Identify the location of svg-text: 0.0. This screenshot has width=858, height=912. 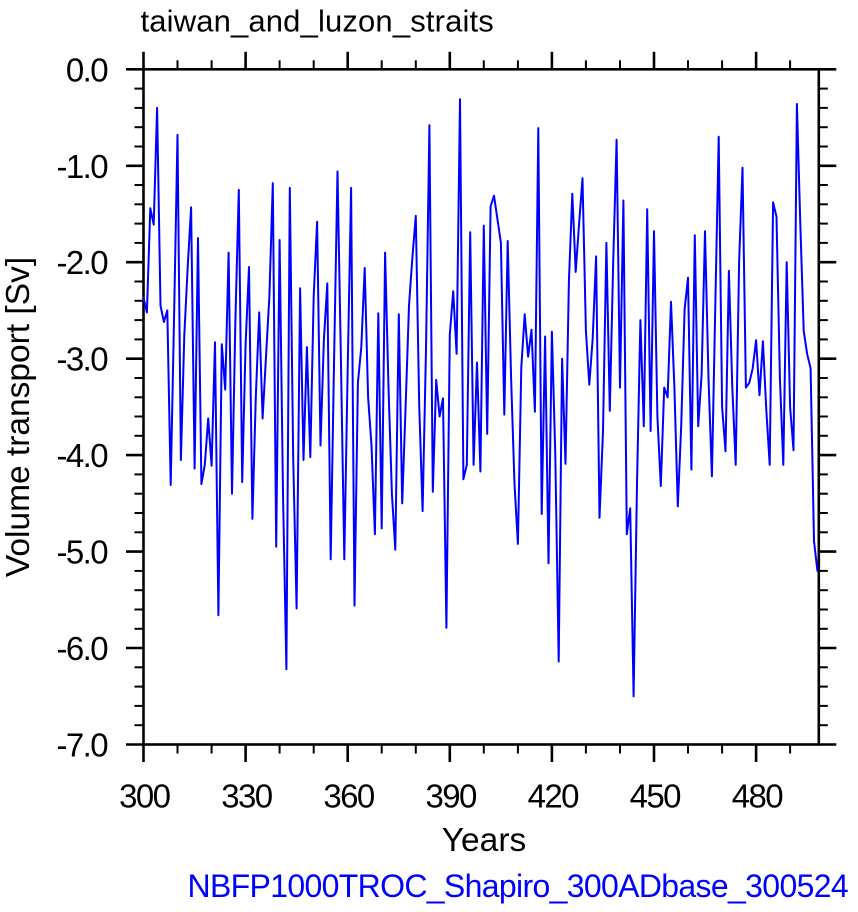
(87, 69).